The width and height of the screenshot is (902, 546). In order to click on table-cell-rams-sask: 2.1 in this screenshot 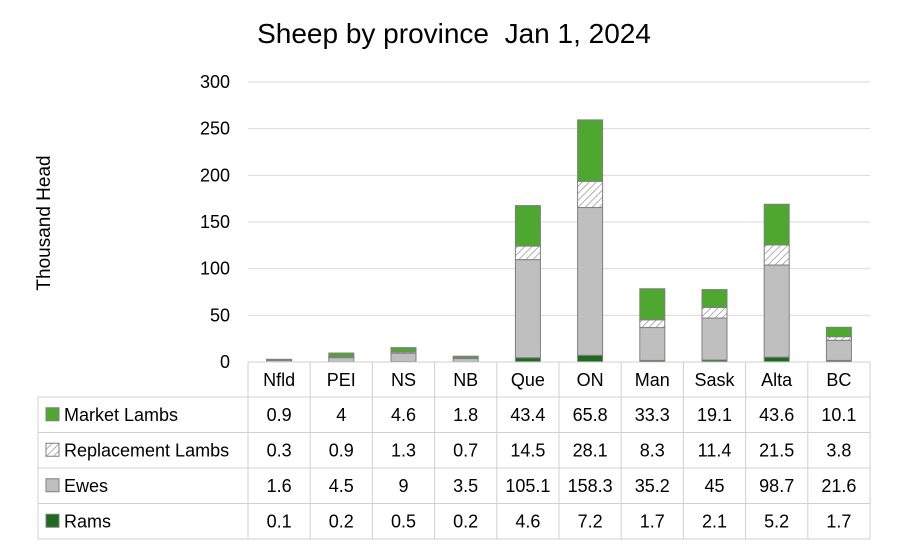, I will do `click(714, 521)`.